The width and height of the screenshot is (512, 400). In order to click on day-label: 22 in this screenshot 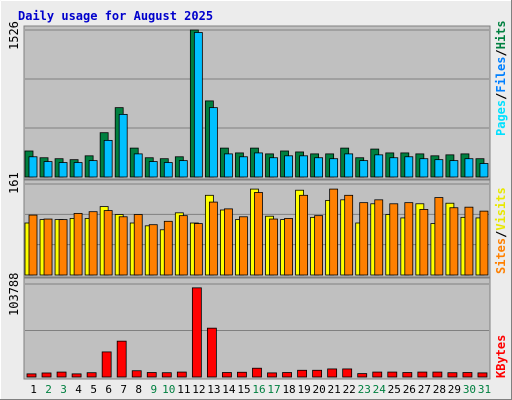, I will do `click(349, 389)`.